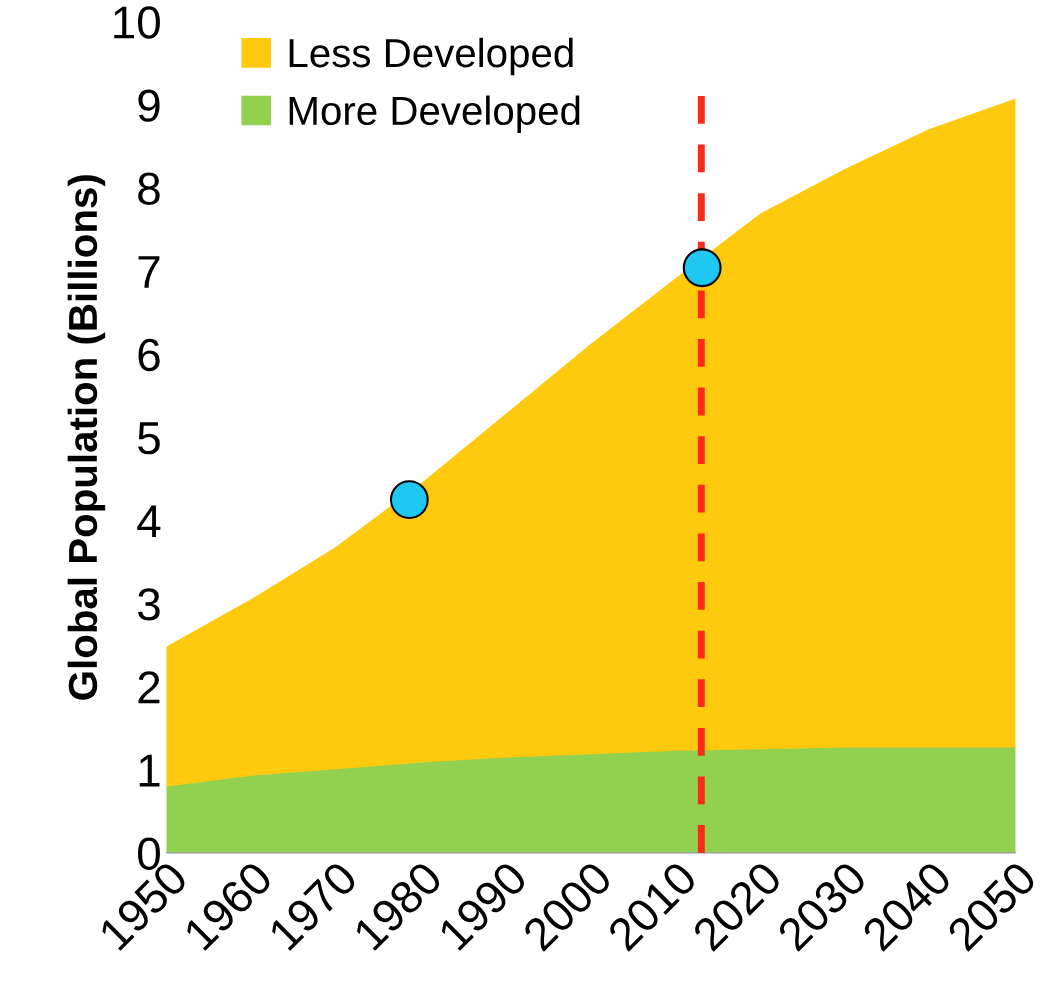  What do you see at coordinates (149, 438) in the screenshot?
I see `y-tick-label: 5` at bounding box center [149, 438].